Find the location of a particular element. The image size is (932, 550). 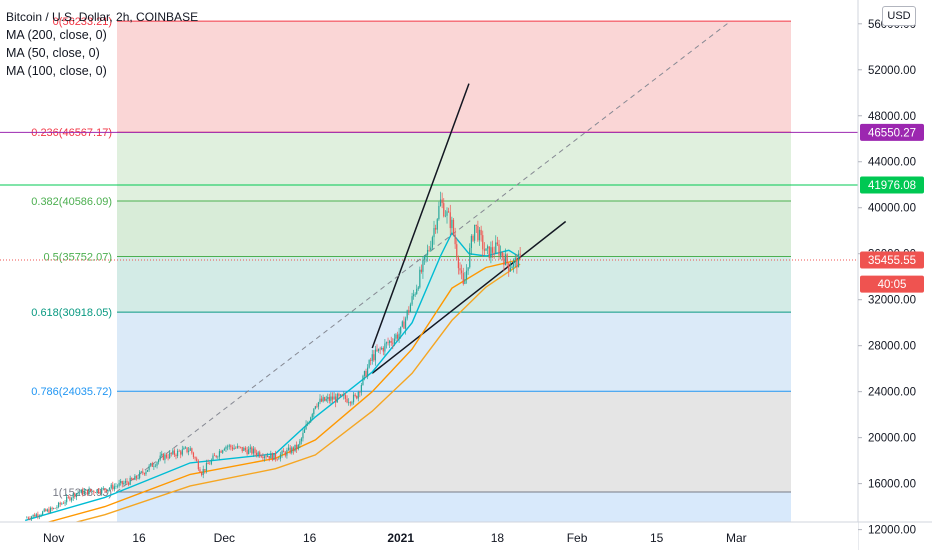

indicator-ma50: MA (50, close, 0) is located at coordinates (53, 53).